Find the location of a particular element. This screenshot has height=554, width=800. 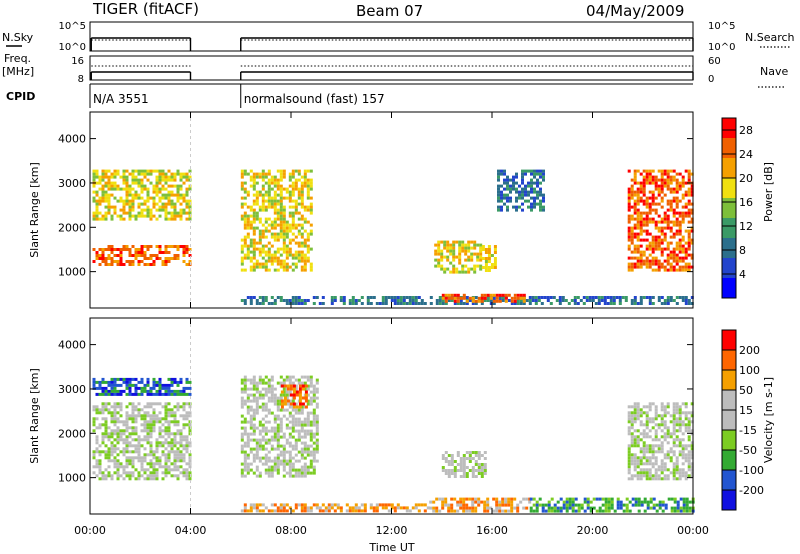

cpid-segments: N/A 3551 normalsound (fast) 157 is located at coordinates (237, 96).